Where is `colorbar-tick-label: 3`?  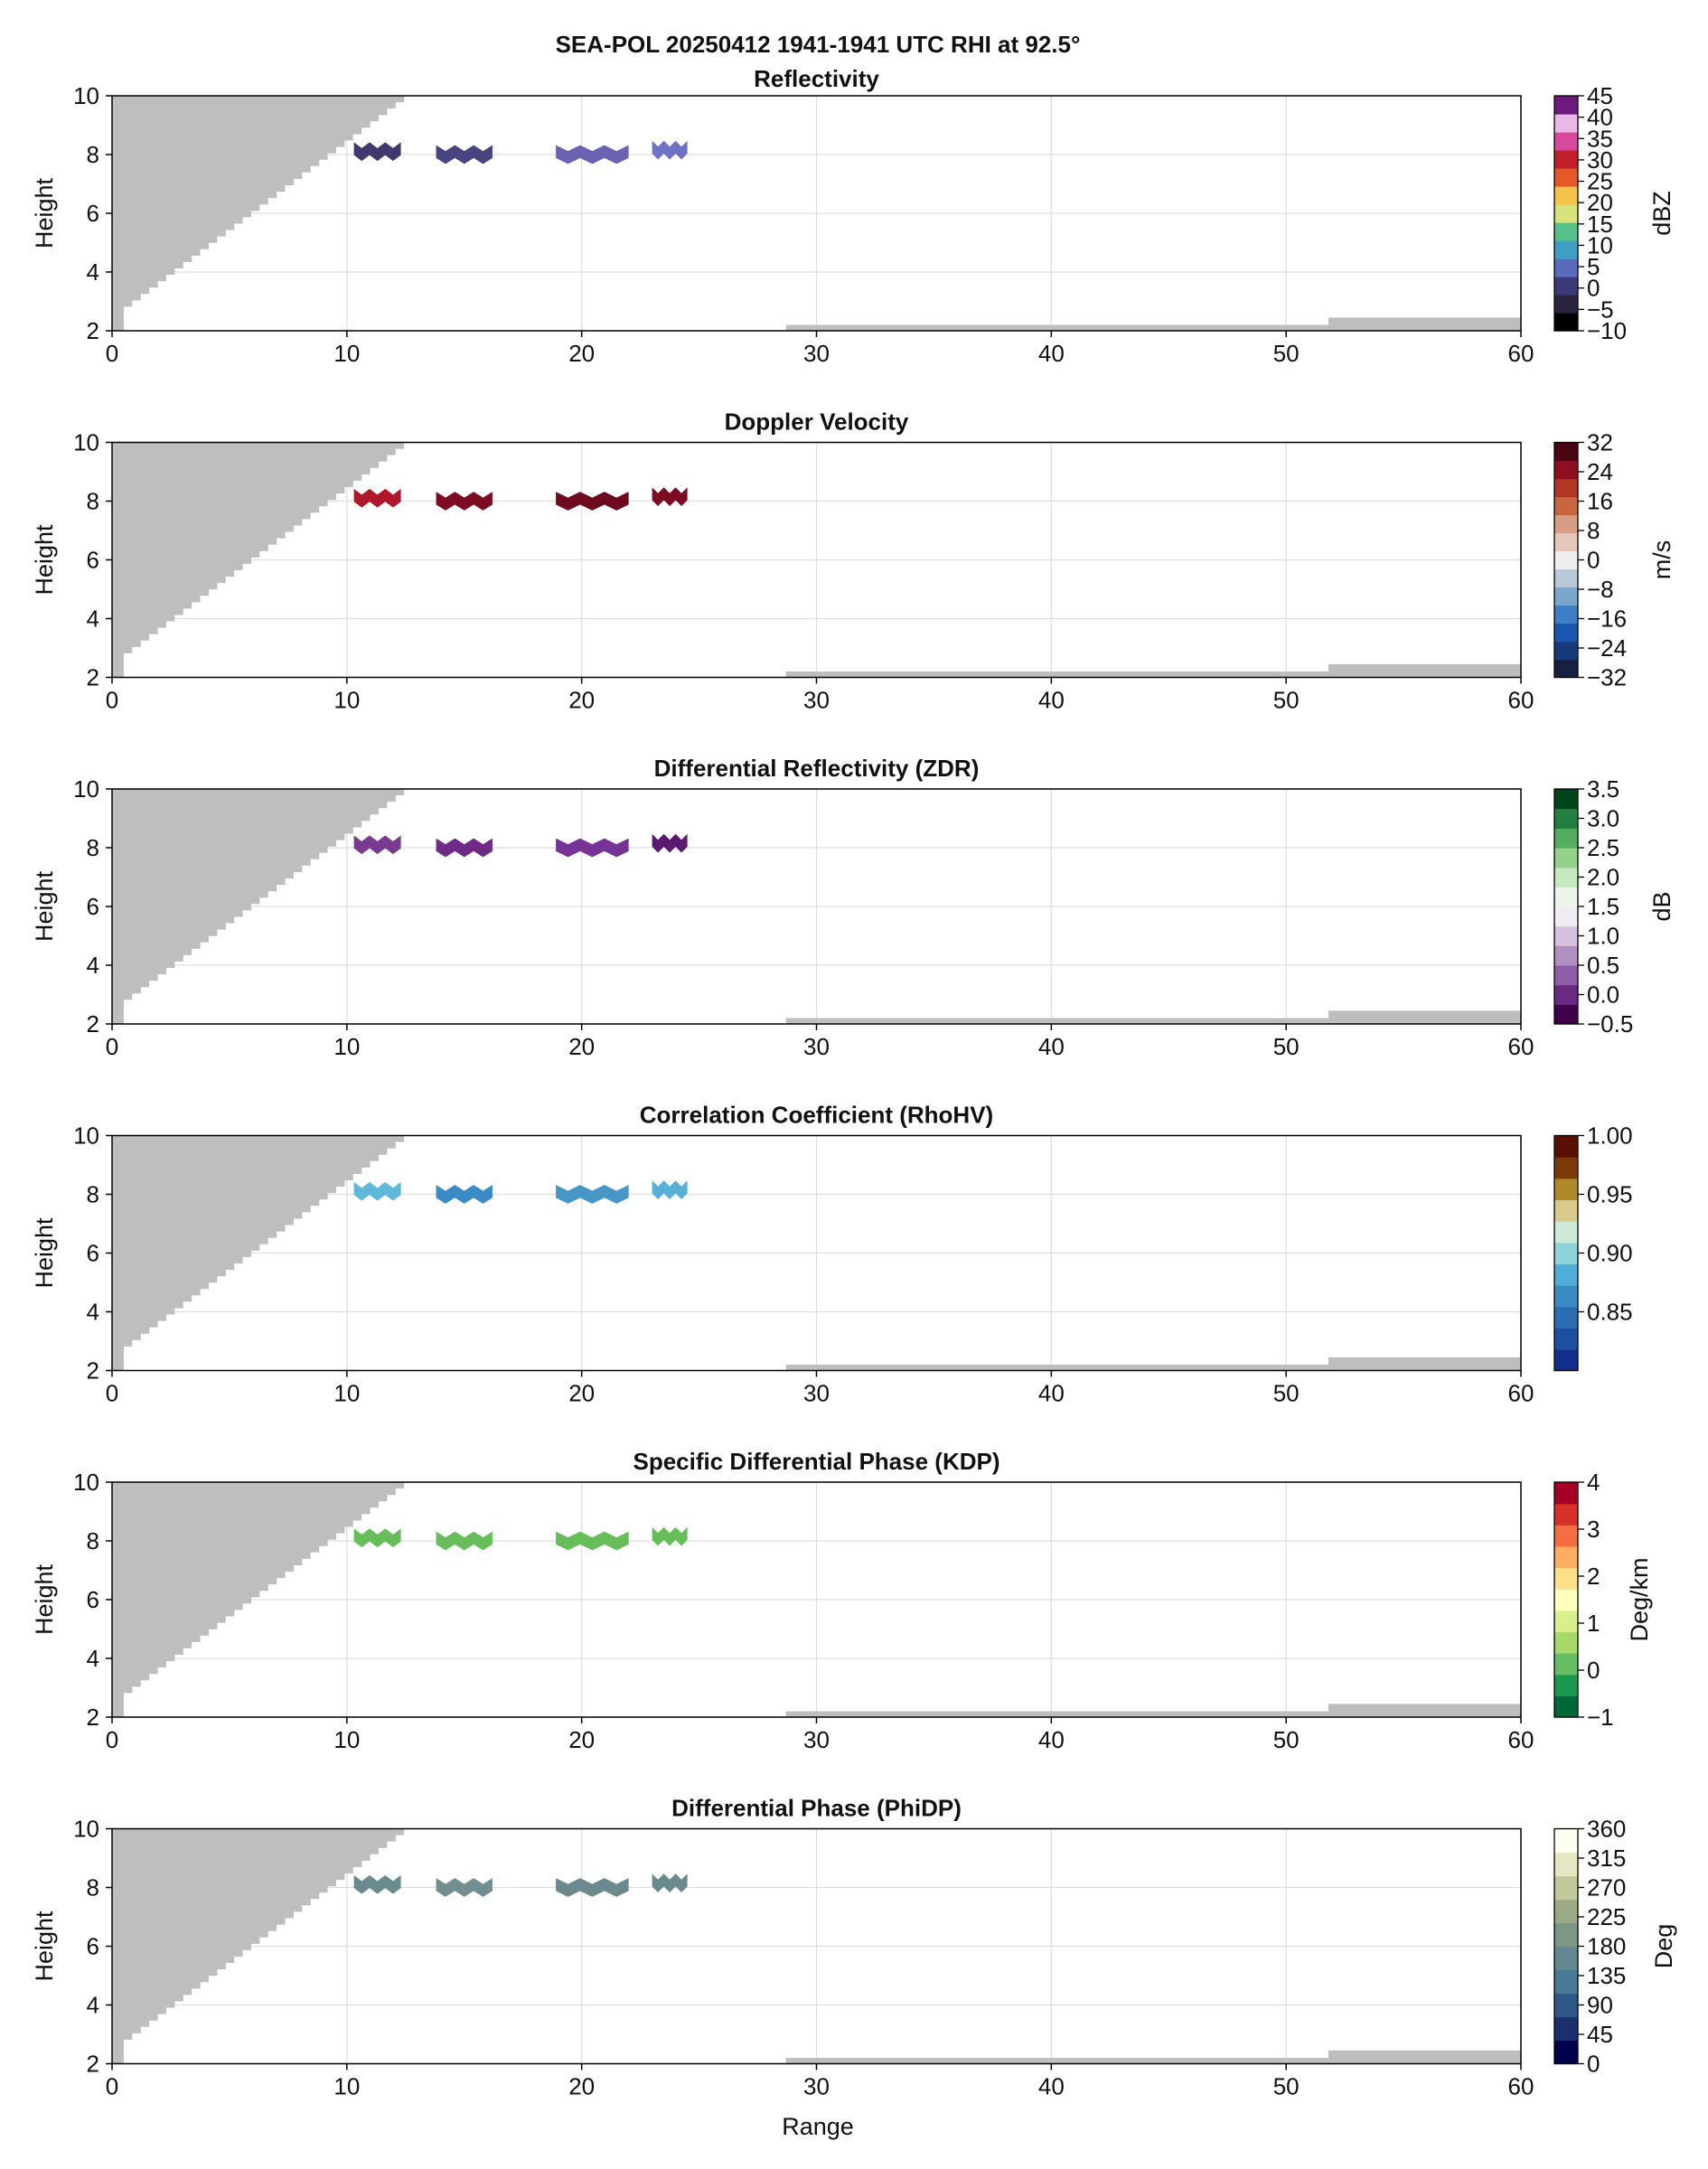 colorbar-tick-label: 3 is located at coordinates (1593, 1530).